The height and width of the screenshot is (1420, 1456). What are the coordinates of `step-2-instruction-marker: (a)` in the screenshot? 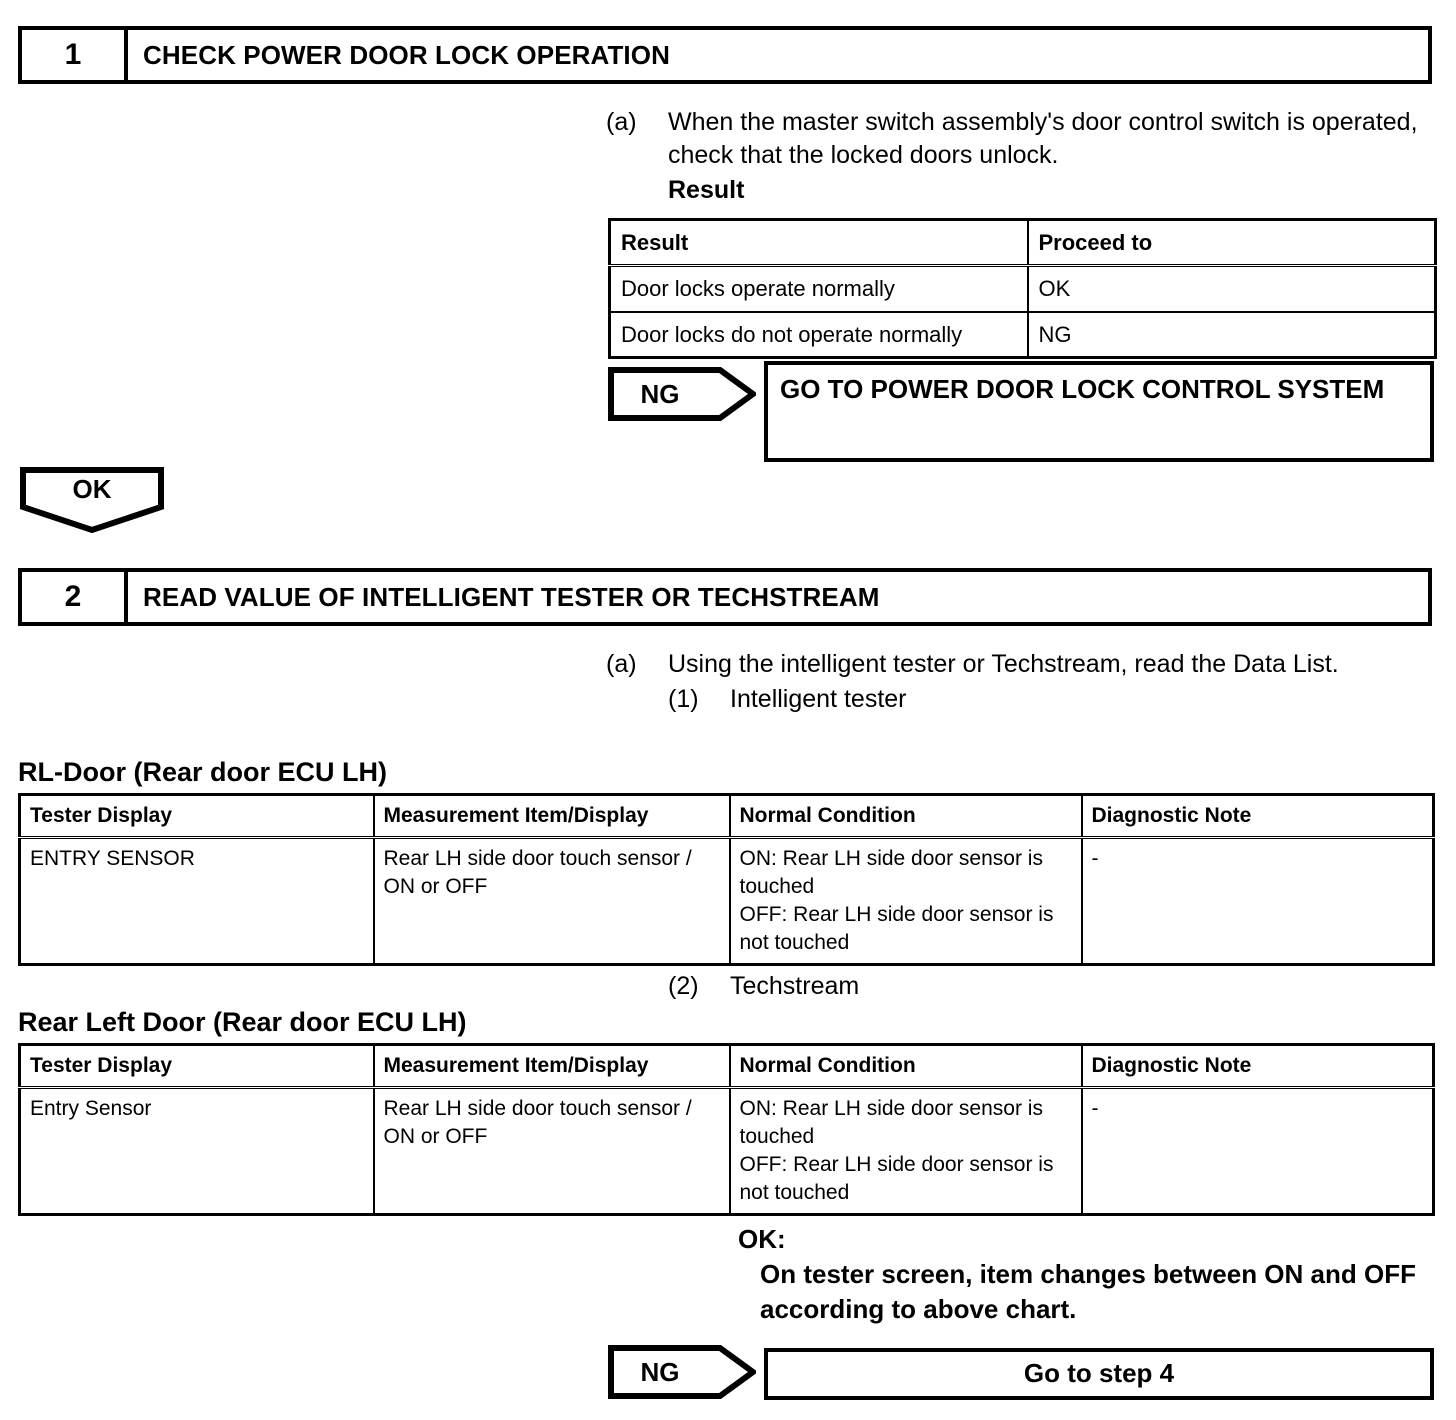 It's located at (621, 664).